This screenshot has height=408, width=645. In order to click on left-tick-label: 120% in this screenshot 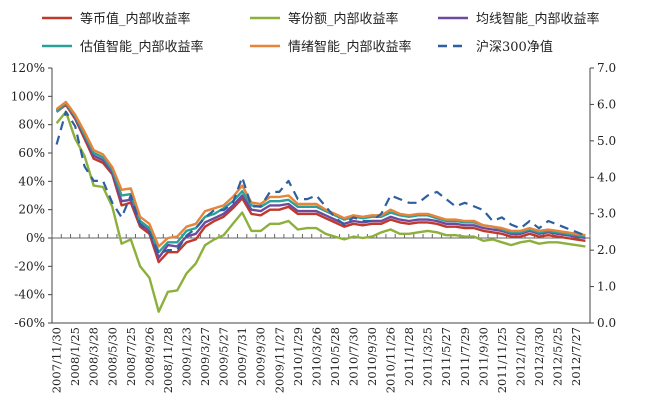, I will do `click(28, 68)`.